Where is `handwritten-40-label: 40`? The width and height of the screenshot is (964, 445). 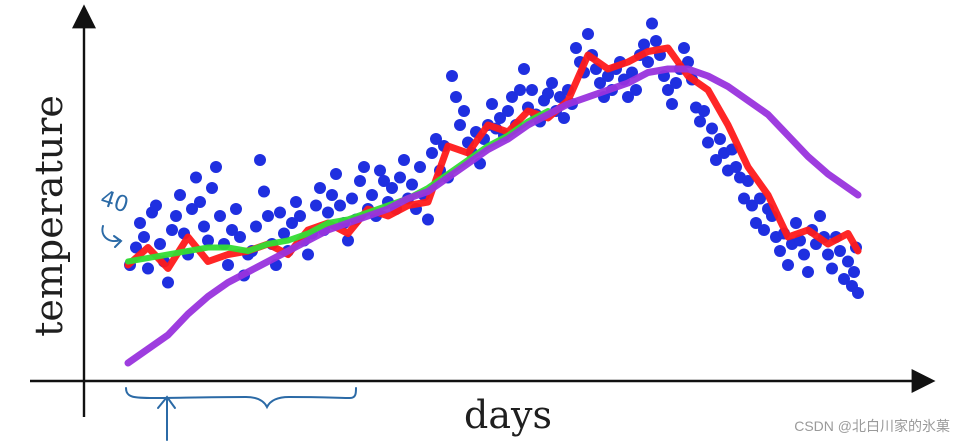 handwritten-40-label: 40 is located at coordinates (114, 202).